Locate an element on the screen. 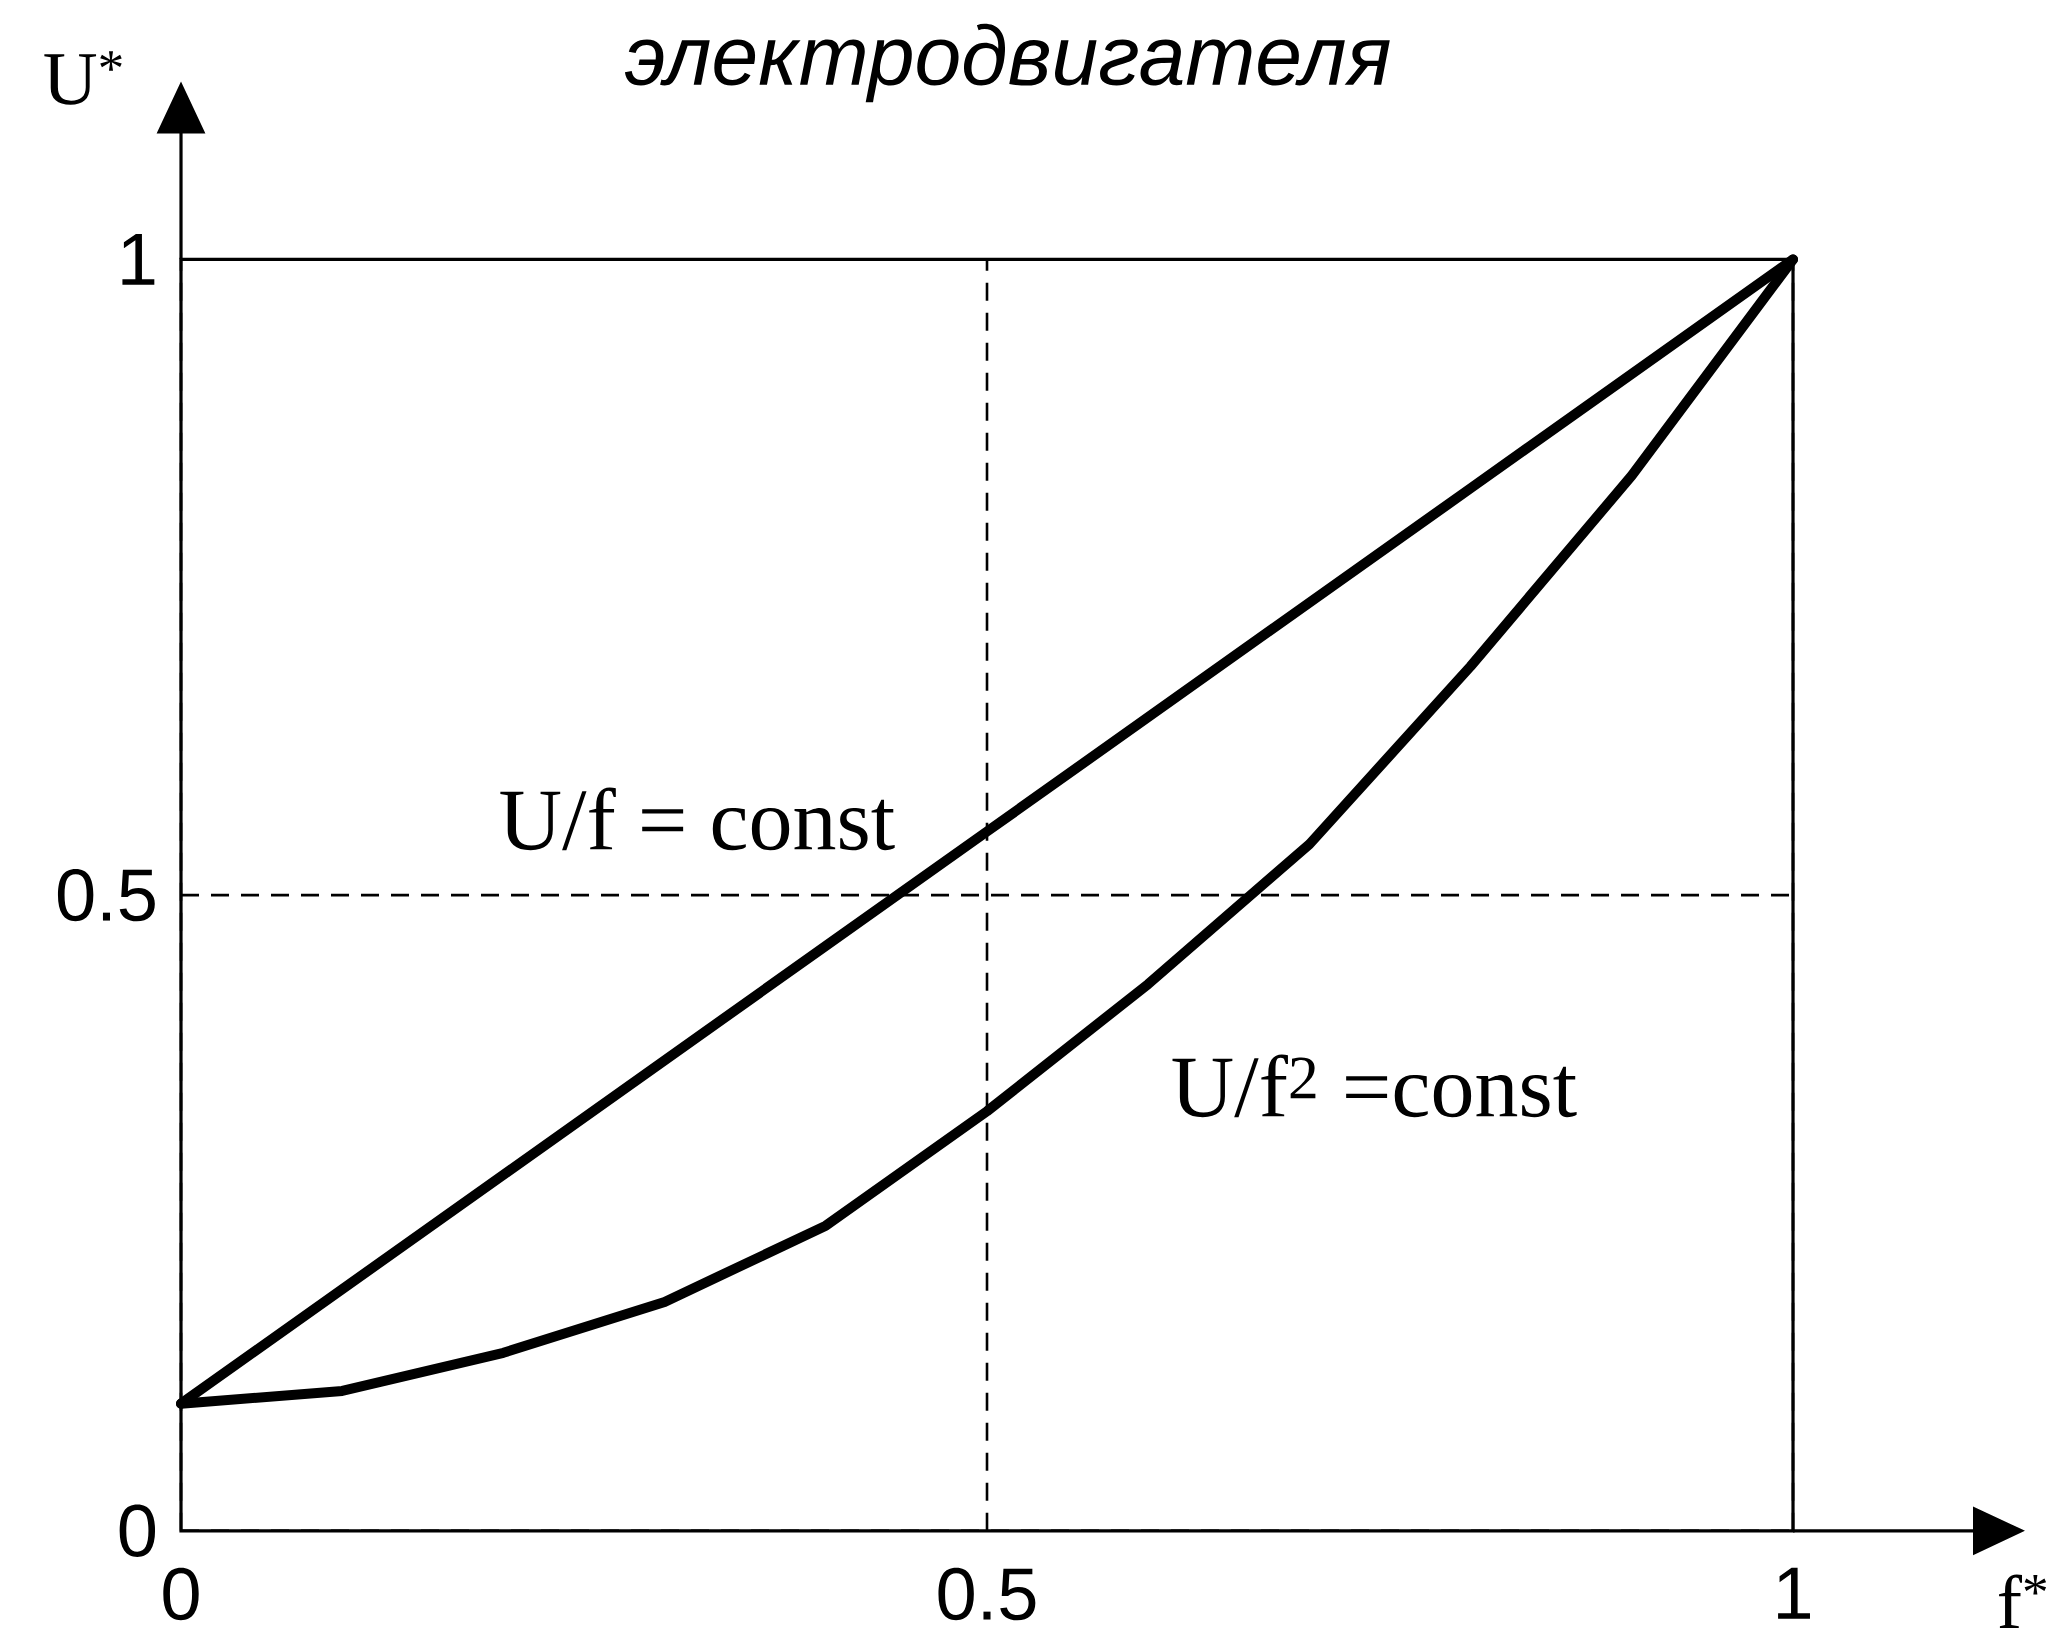  y-tick-label: 0.5 is located at coordinates (106, 895).